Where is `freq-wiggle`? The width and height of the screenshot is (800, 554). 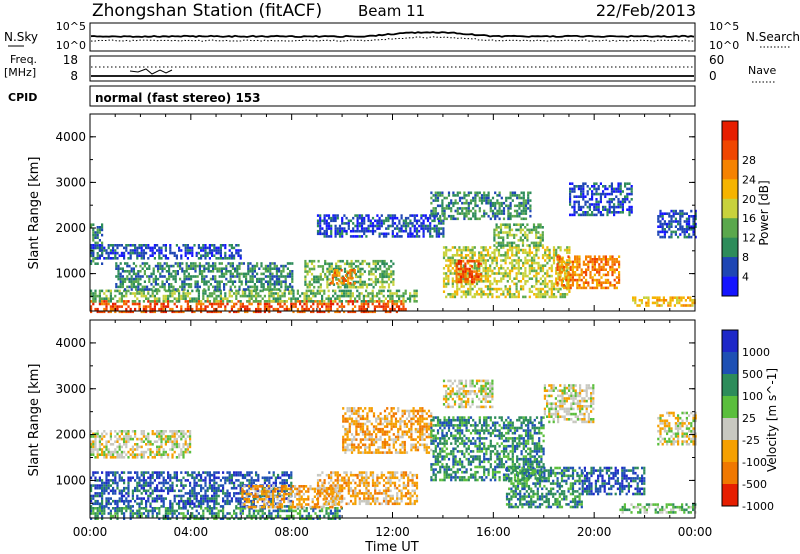 freq-wiggle is located at coordinates (151, 71).